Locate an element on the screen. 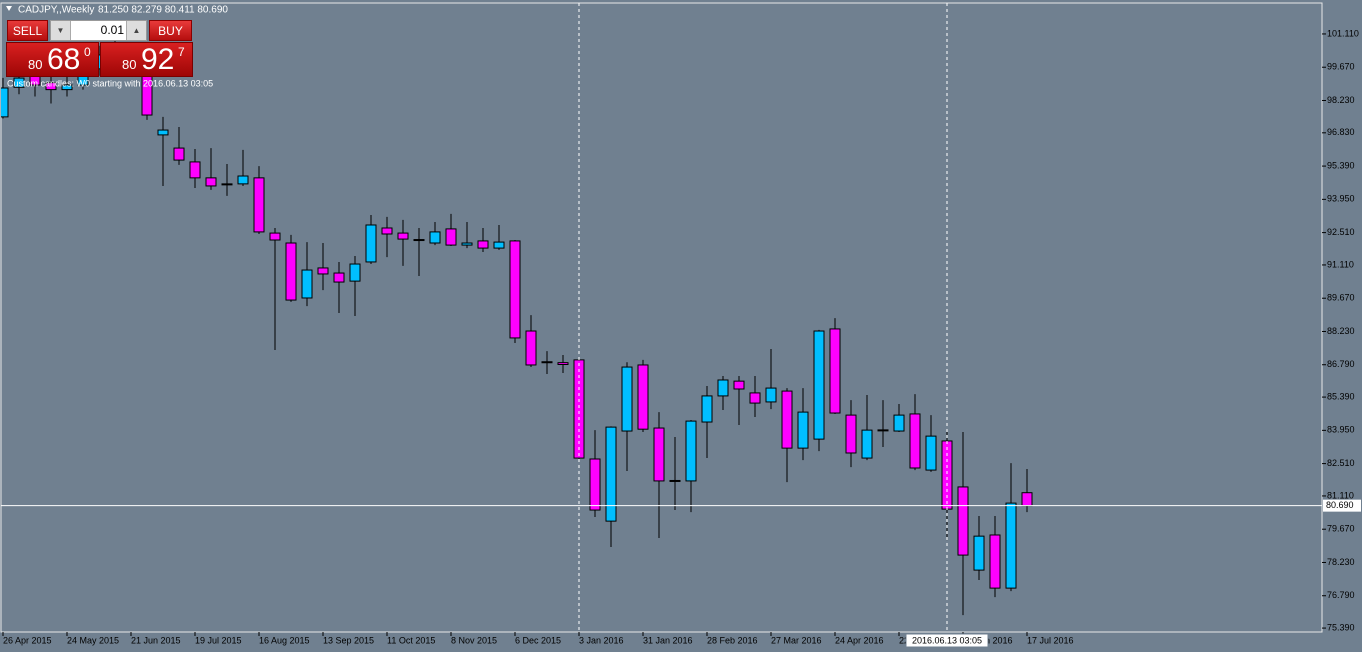 The image size is (1362, 652). lot-spinner: ▼ 0.01 ▲ is located at coordinates (98, 30).